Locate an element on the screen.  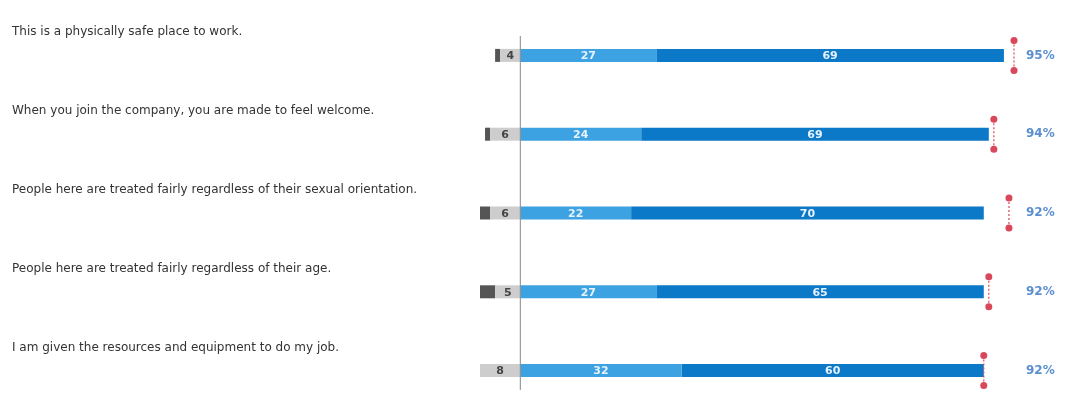
annotation: 8 is located at coordinates (500, 371).